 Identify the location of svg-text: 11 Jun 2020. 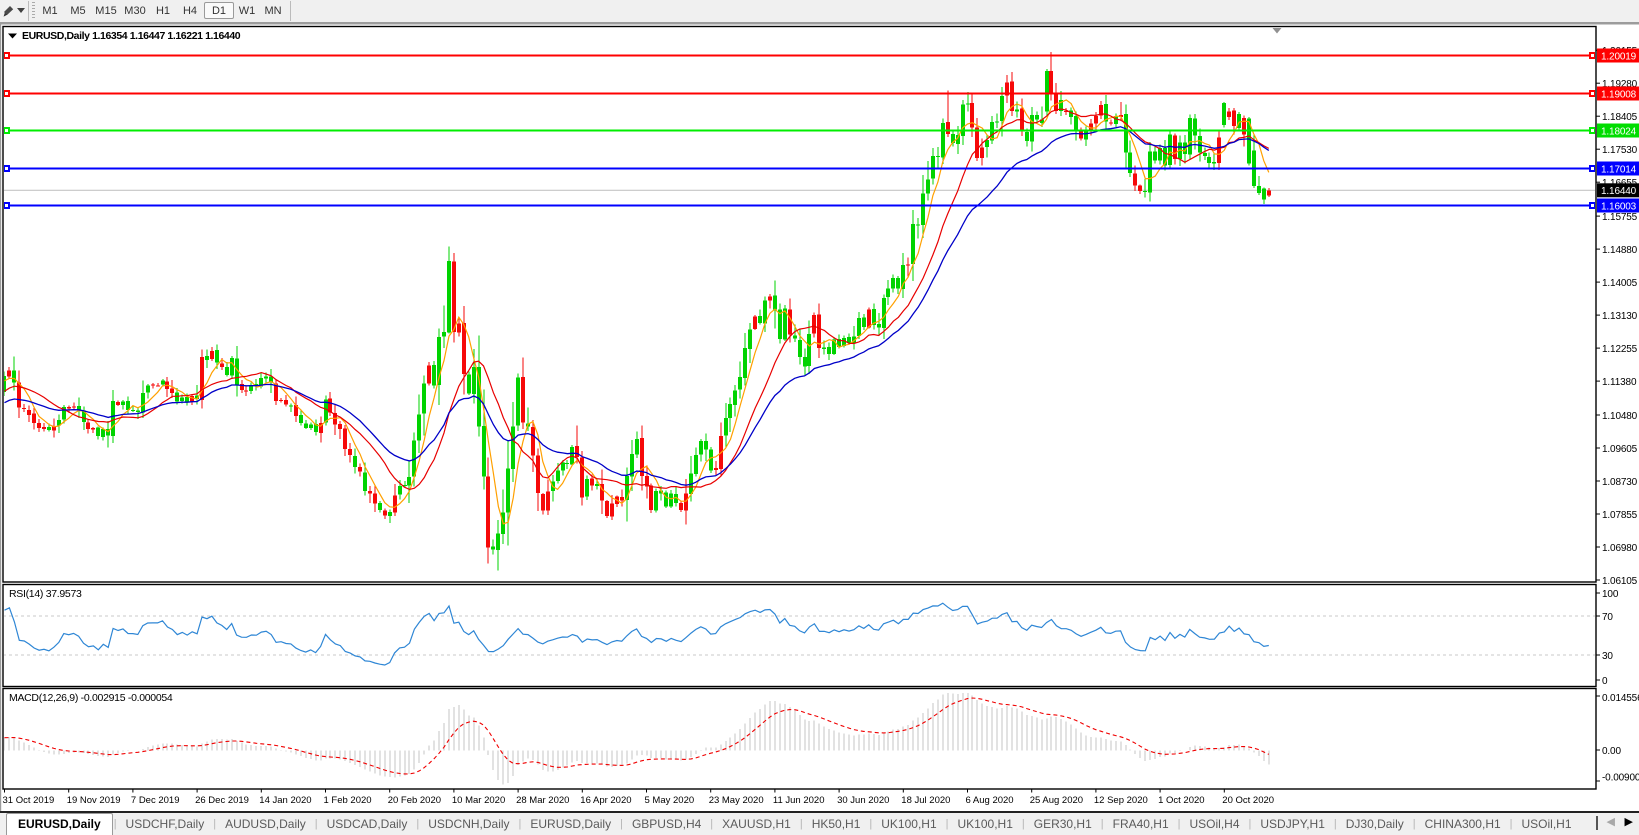
(799, 800).